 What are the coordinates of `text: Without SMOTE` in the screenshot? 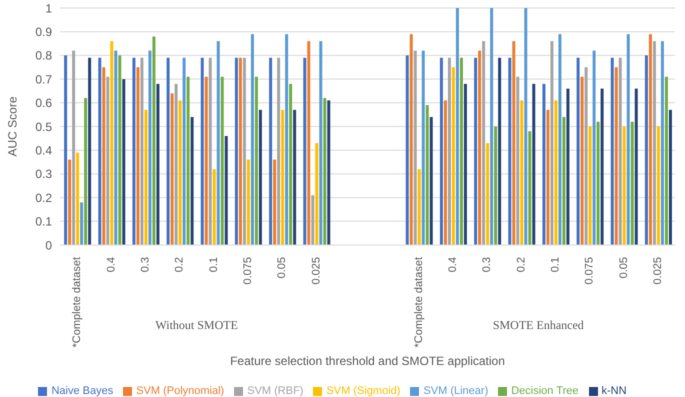 It's located at (196, 325).